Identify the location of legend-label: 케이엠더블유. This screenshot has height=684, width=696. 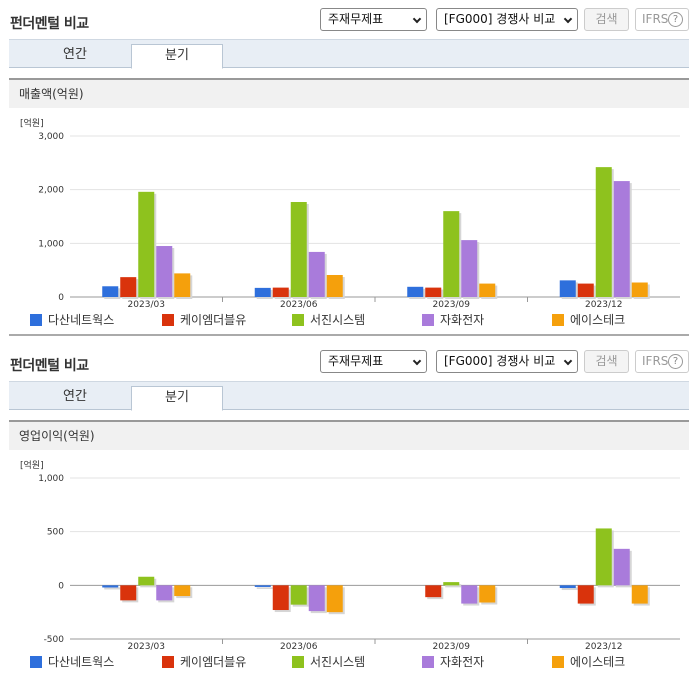
(213, 662).